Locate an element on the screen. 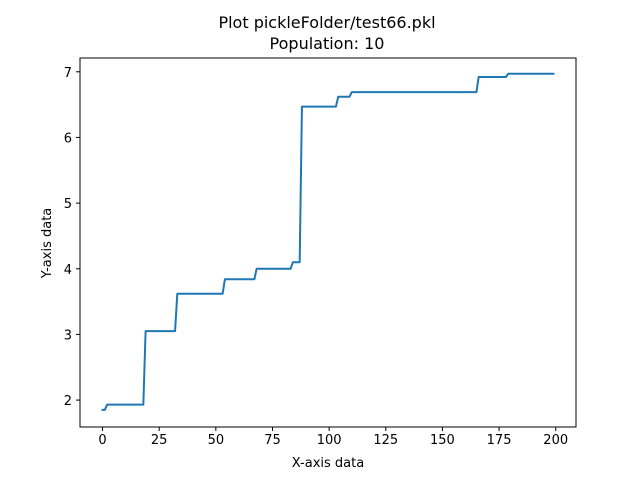 This screenshot has height=480, width=640. chart-subtitle: Population: 10 is located at coordinates (327, 43).